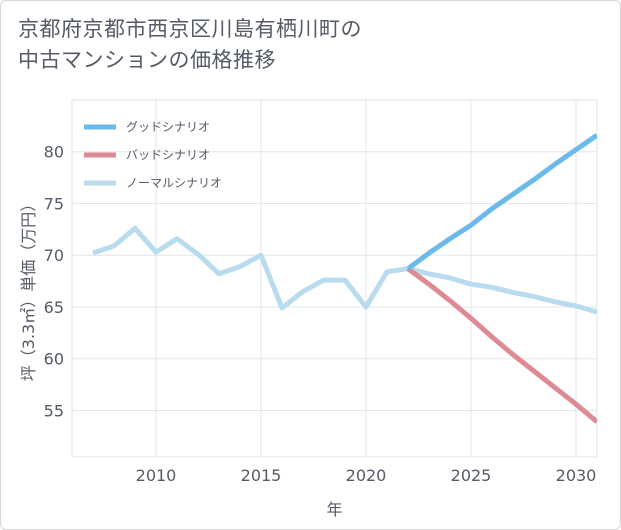 Image resolution: width=621 pixels, height=530 pixels. What do you see at coordinates (54, 359) in the screenshot?
I see `y-tick-label: 60` at bounding box center [54, 359].